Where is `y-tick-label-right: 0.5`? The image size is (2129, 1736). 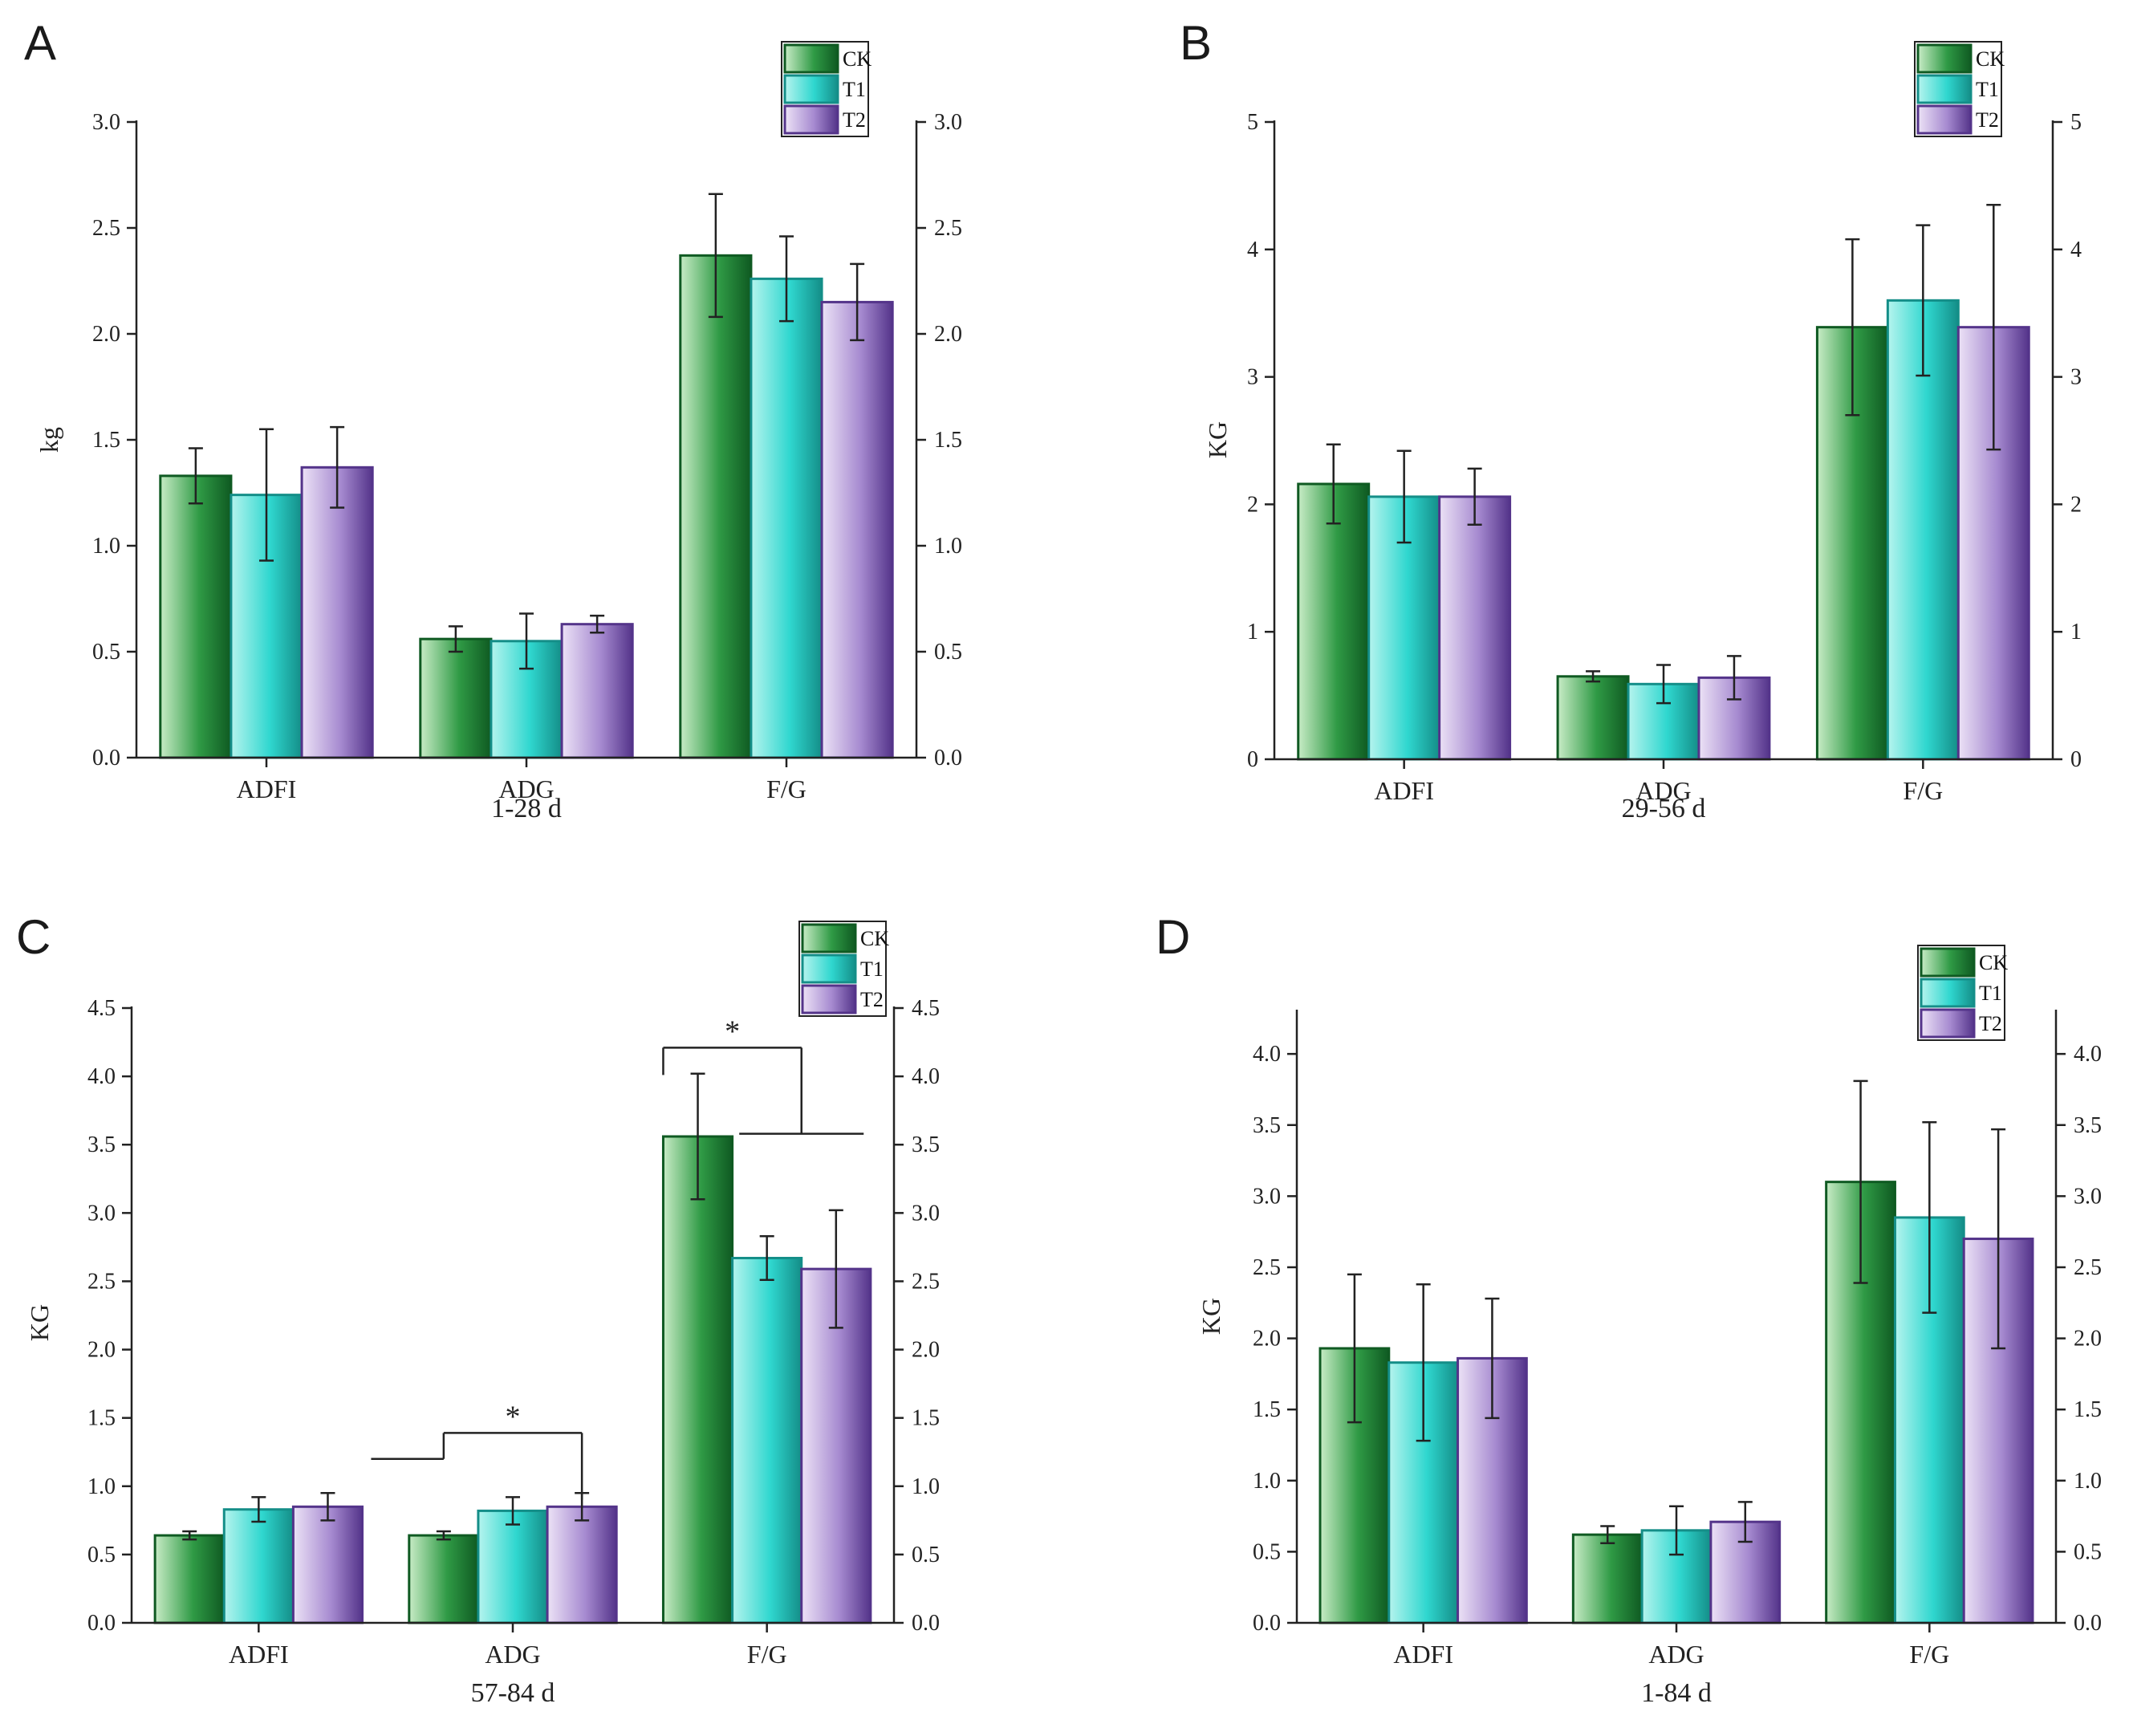
y-tick-label-right: 0.5 is located at coordinates (2088, 1551).